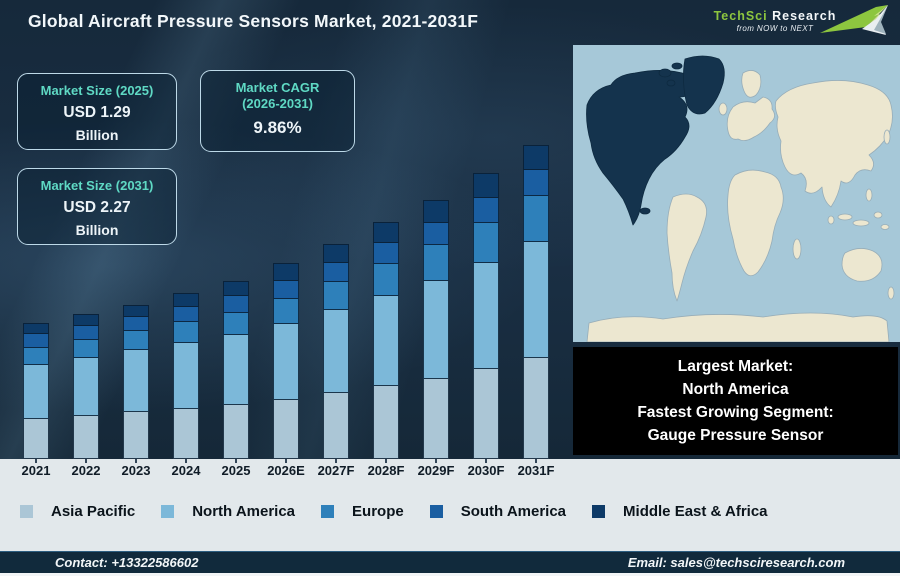 The height and width of the screenshot is (576, 900). I want to click on legend-label: North America, so click(244, 511).